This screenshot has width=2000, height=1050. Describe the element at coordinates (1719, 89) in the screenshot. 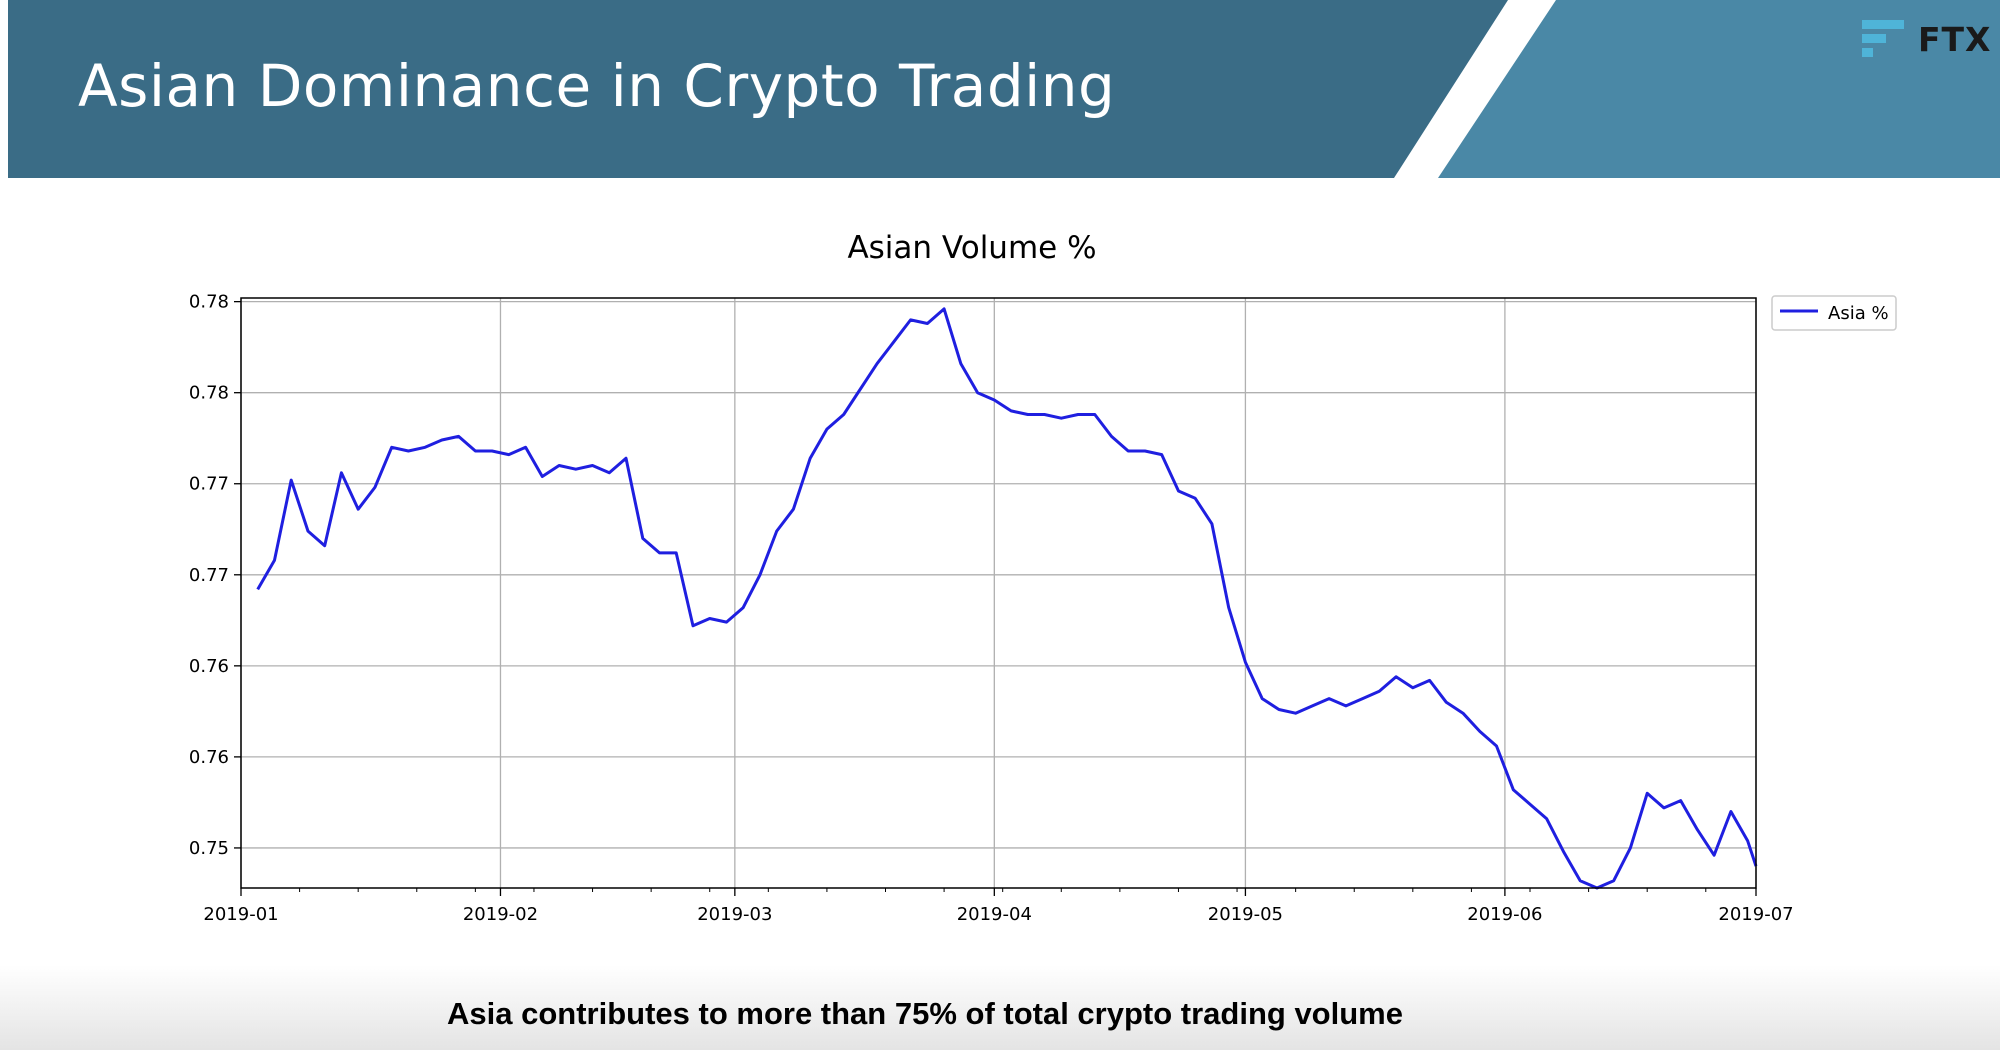

I see `banner-light-panel` at that location.